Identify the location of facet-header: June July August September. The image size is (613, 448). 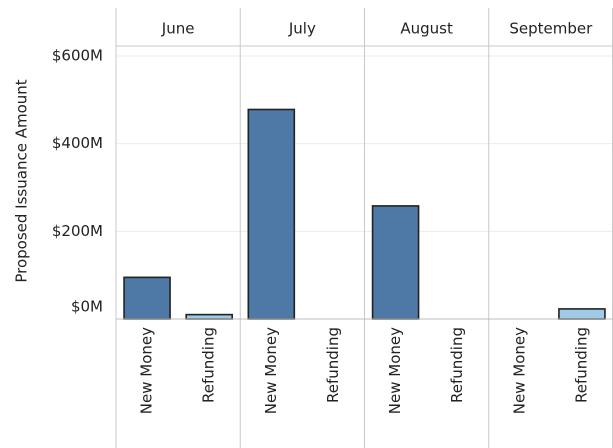
(364, 33).